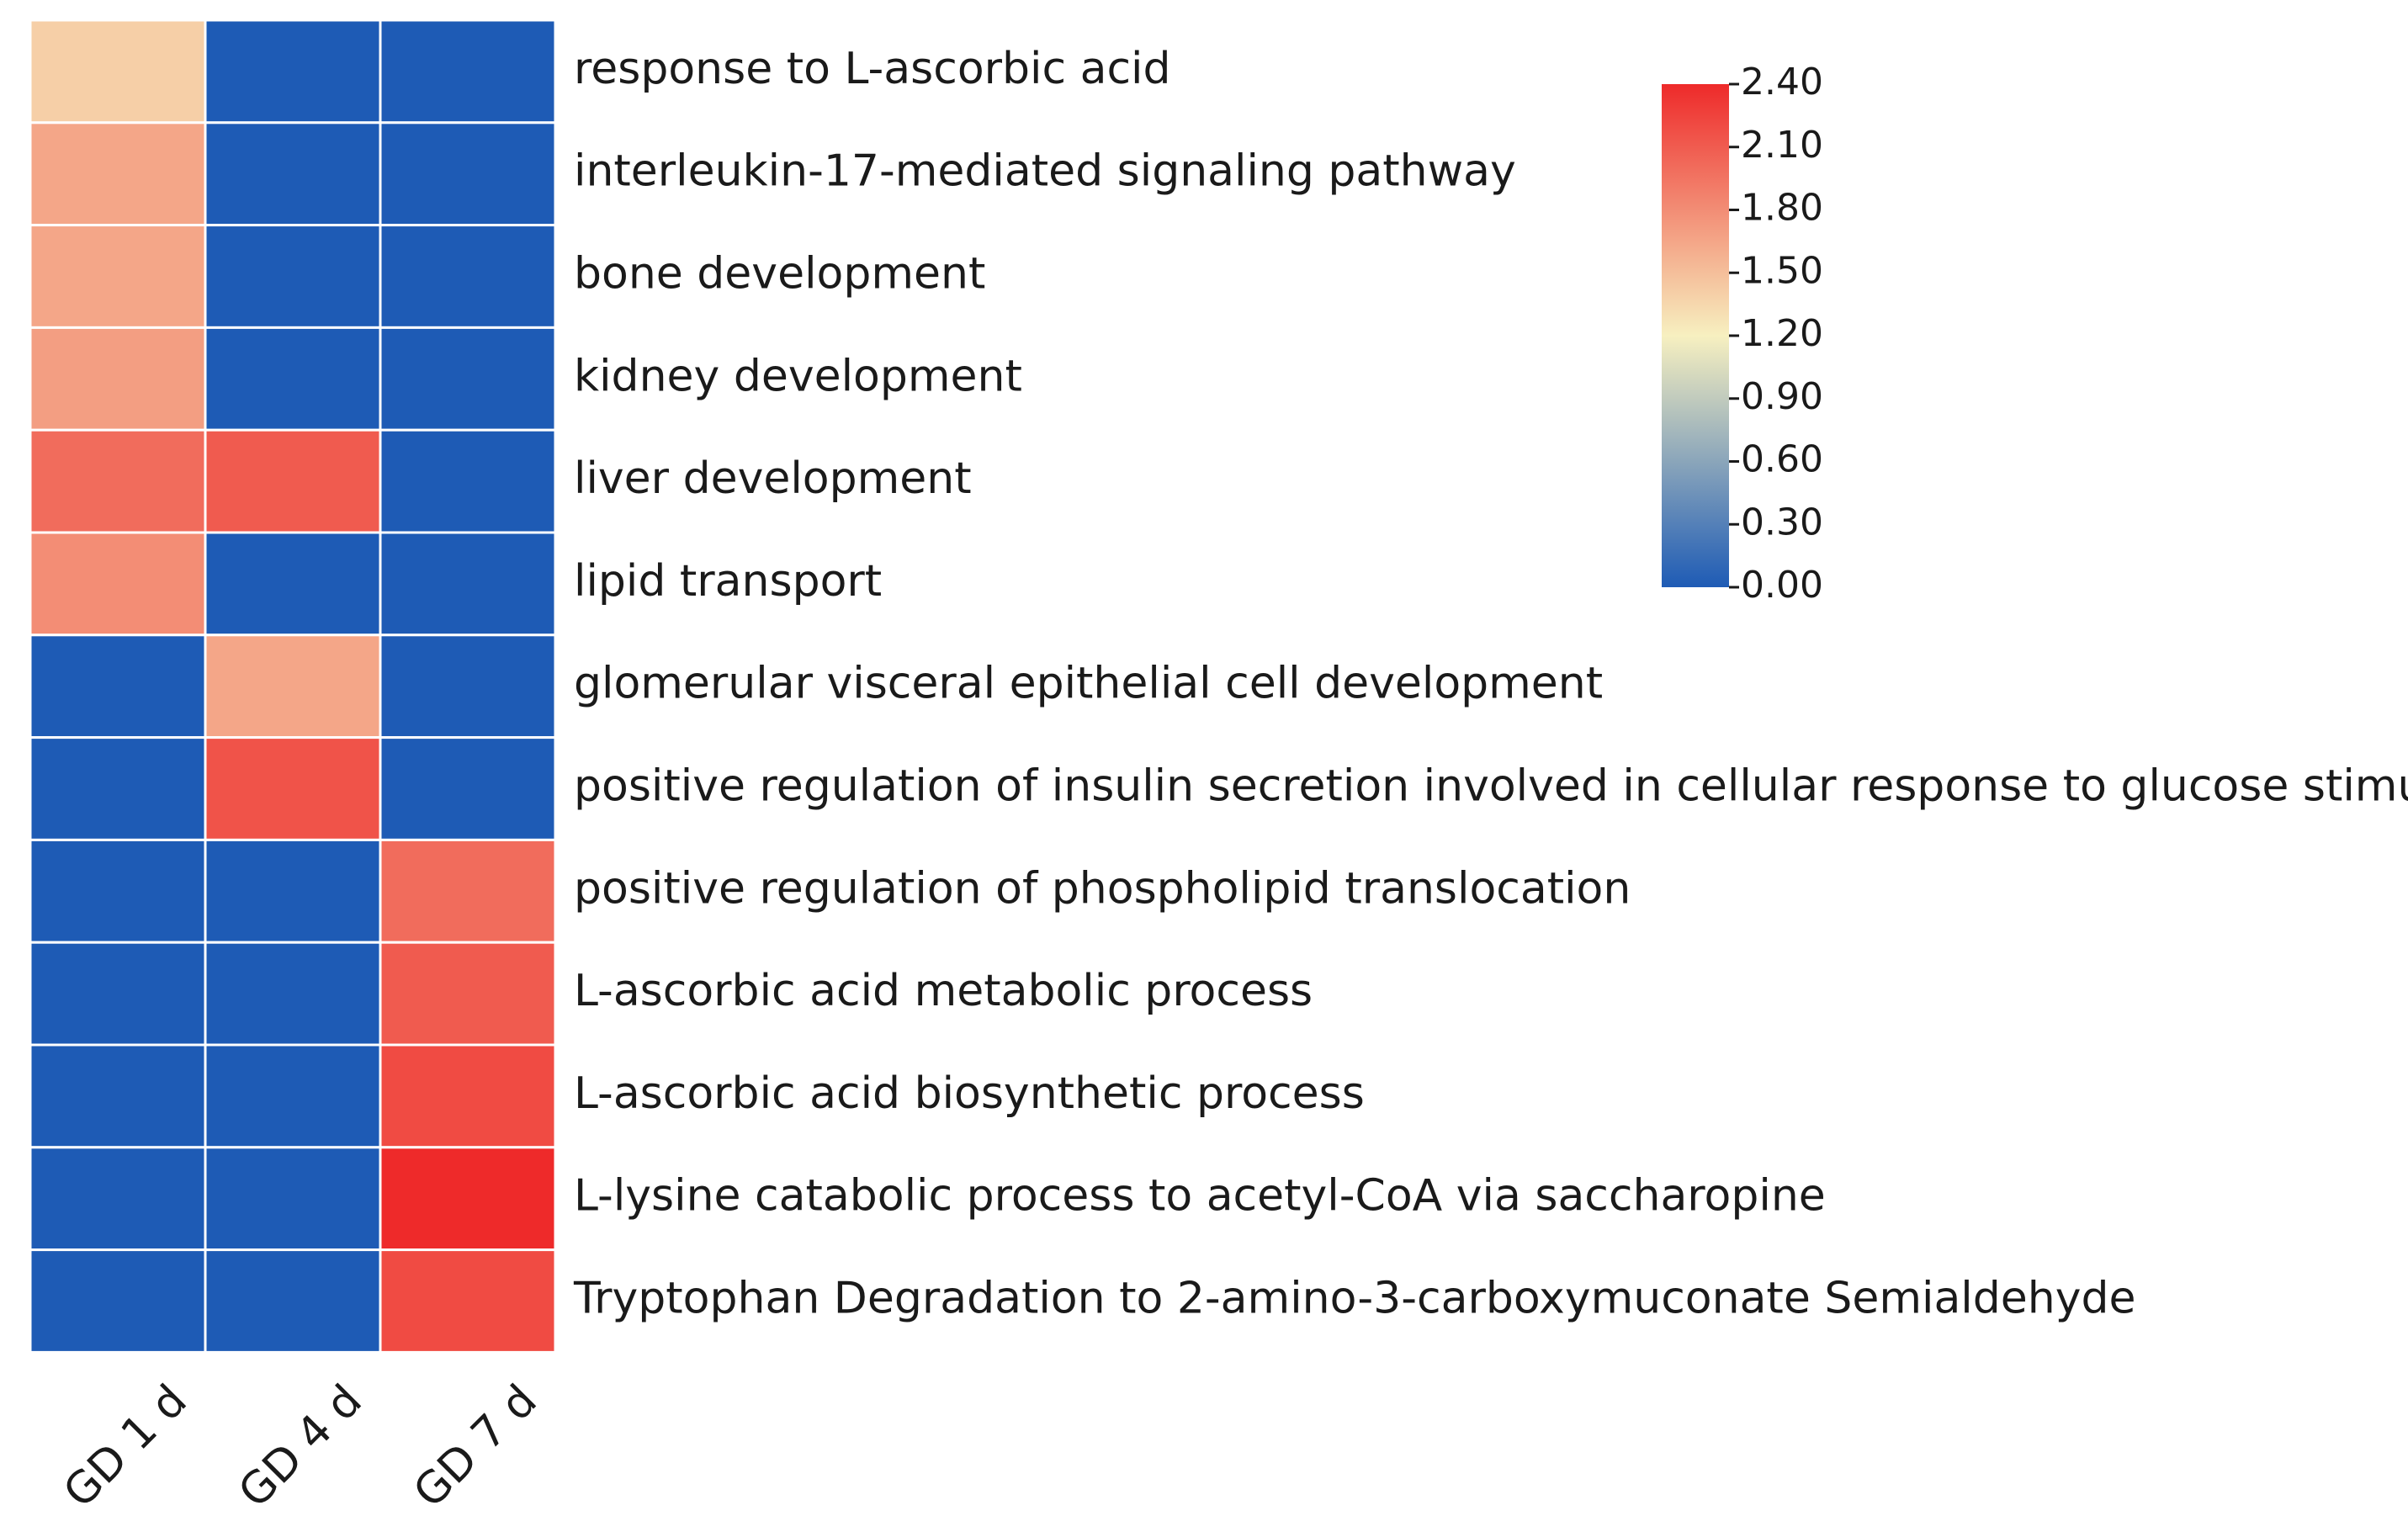 The height and width of the screenshot is (1516, 2408). I want to click on row-label: L-ascorbic acid metabolic process, so click(944, 991).